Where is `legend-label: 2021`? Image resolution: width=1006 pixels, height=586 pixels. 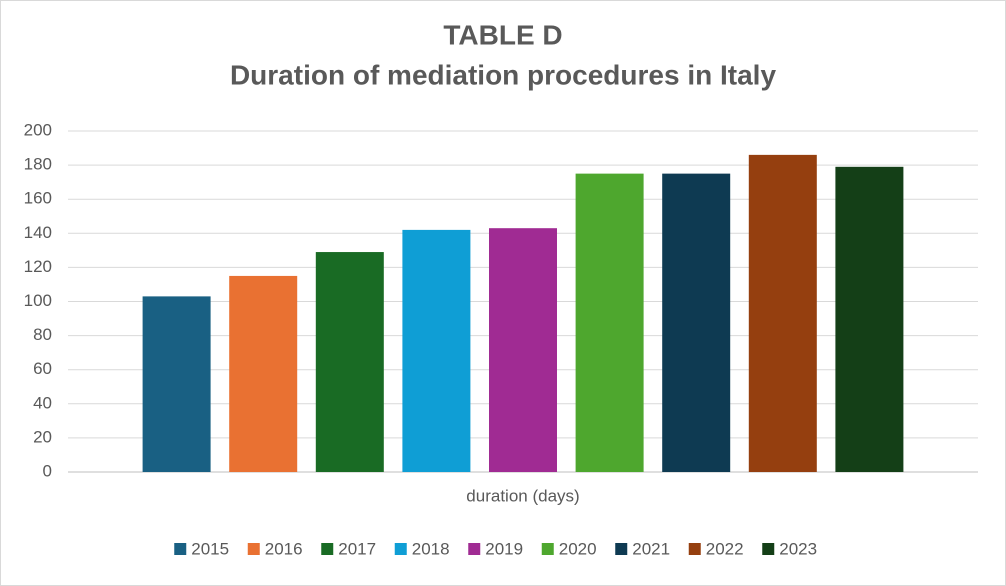 legend-label: 2021 is located at coordinates (651, 548).